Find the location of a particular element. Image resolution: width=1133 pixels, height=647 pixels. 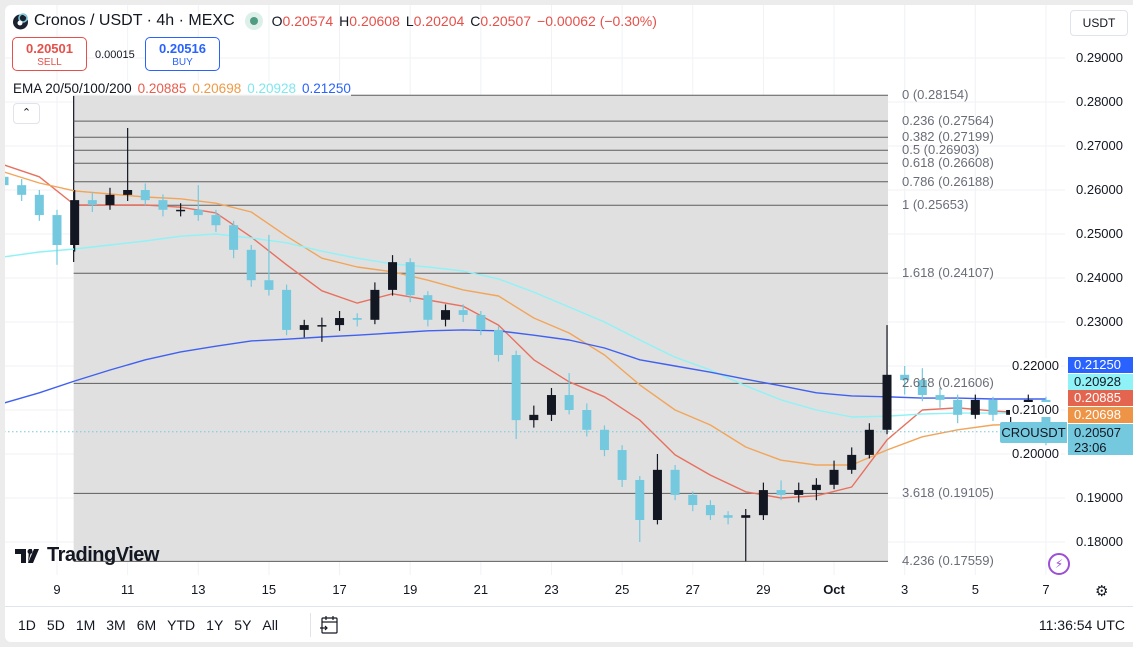

range-button-5y: 5Y is located at coordinates (243, 625).